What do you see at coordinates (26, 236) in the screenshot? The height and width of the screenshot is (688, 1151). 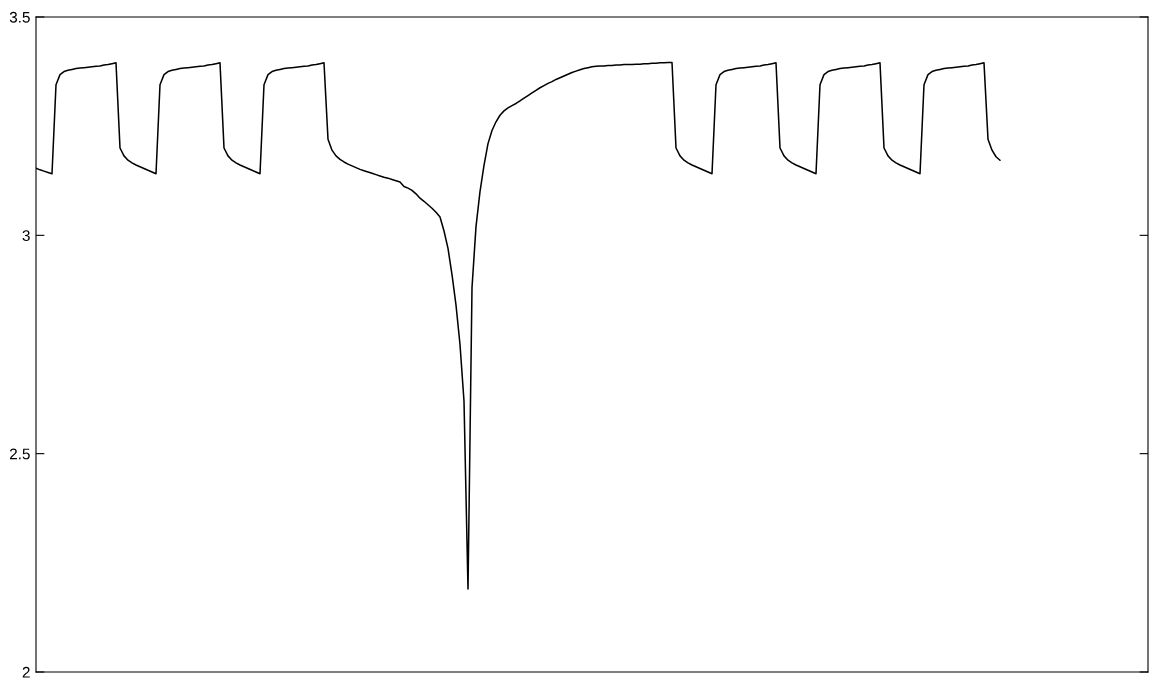 I see `y-tick-label: 3` at bounding box center [26, 236].